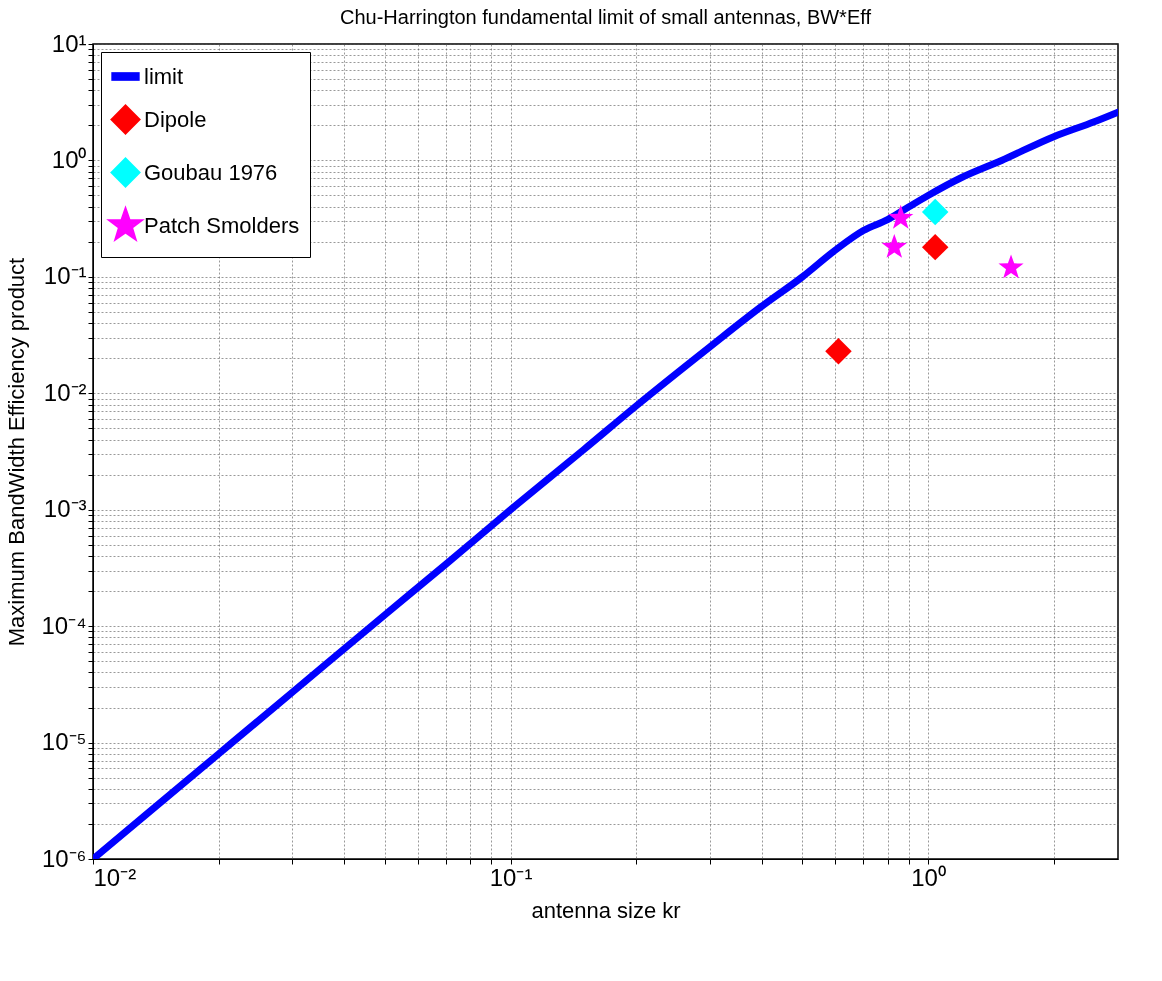 This screenshot has height=981, width=1162. What do you see at coordinates (606, 17) in the screenshot?
I see `chart-title: Chu-Harrington fundamental limit of small antennas, BW*Eff` at bounding box center [606, 17].